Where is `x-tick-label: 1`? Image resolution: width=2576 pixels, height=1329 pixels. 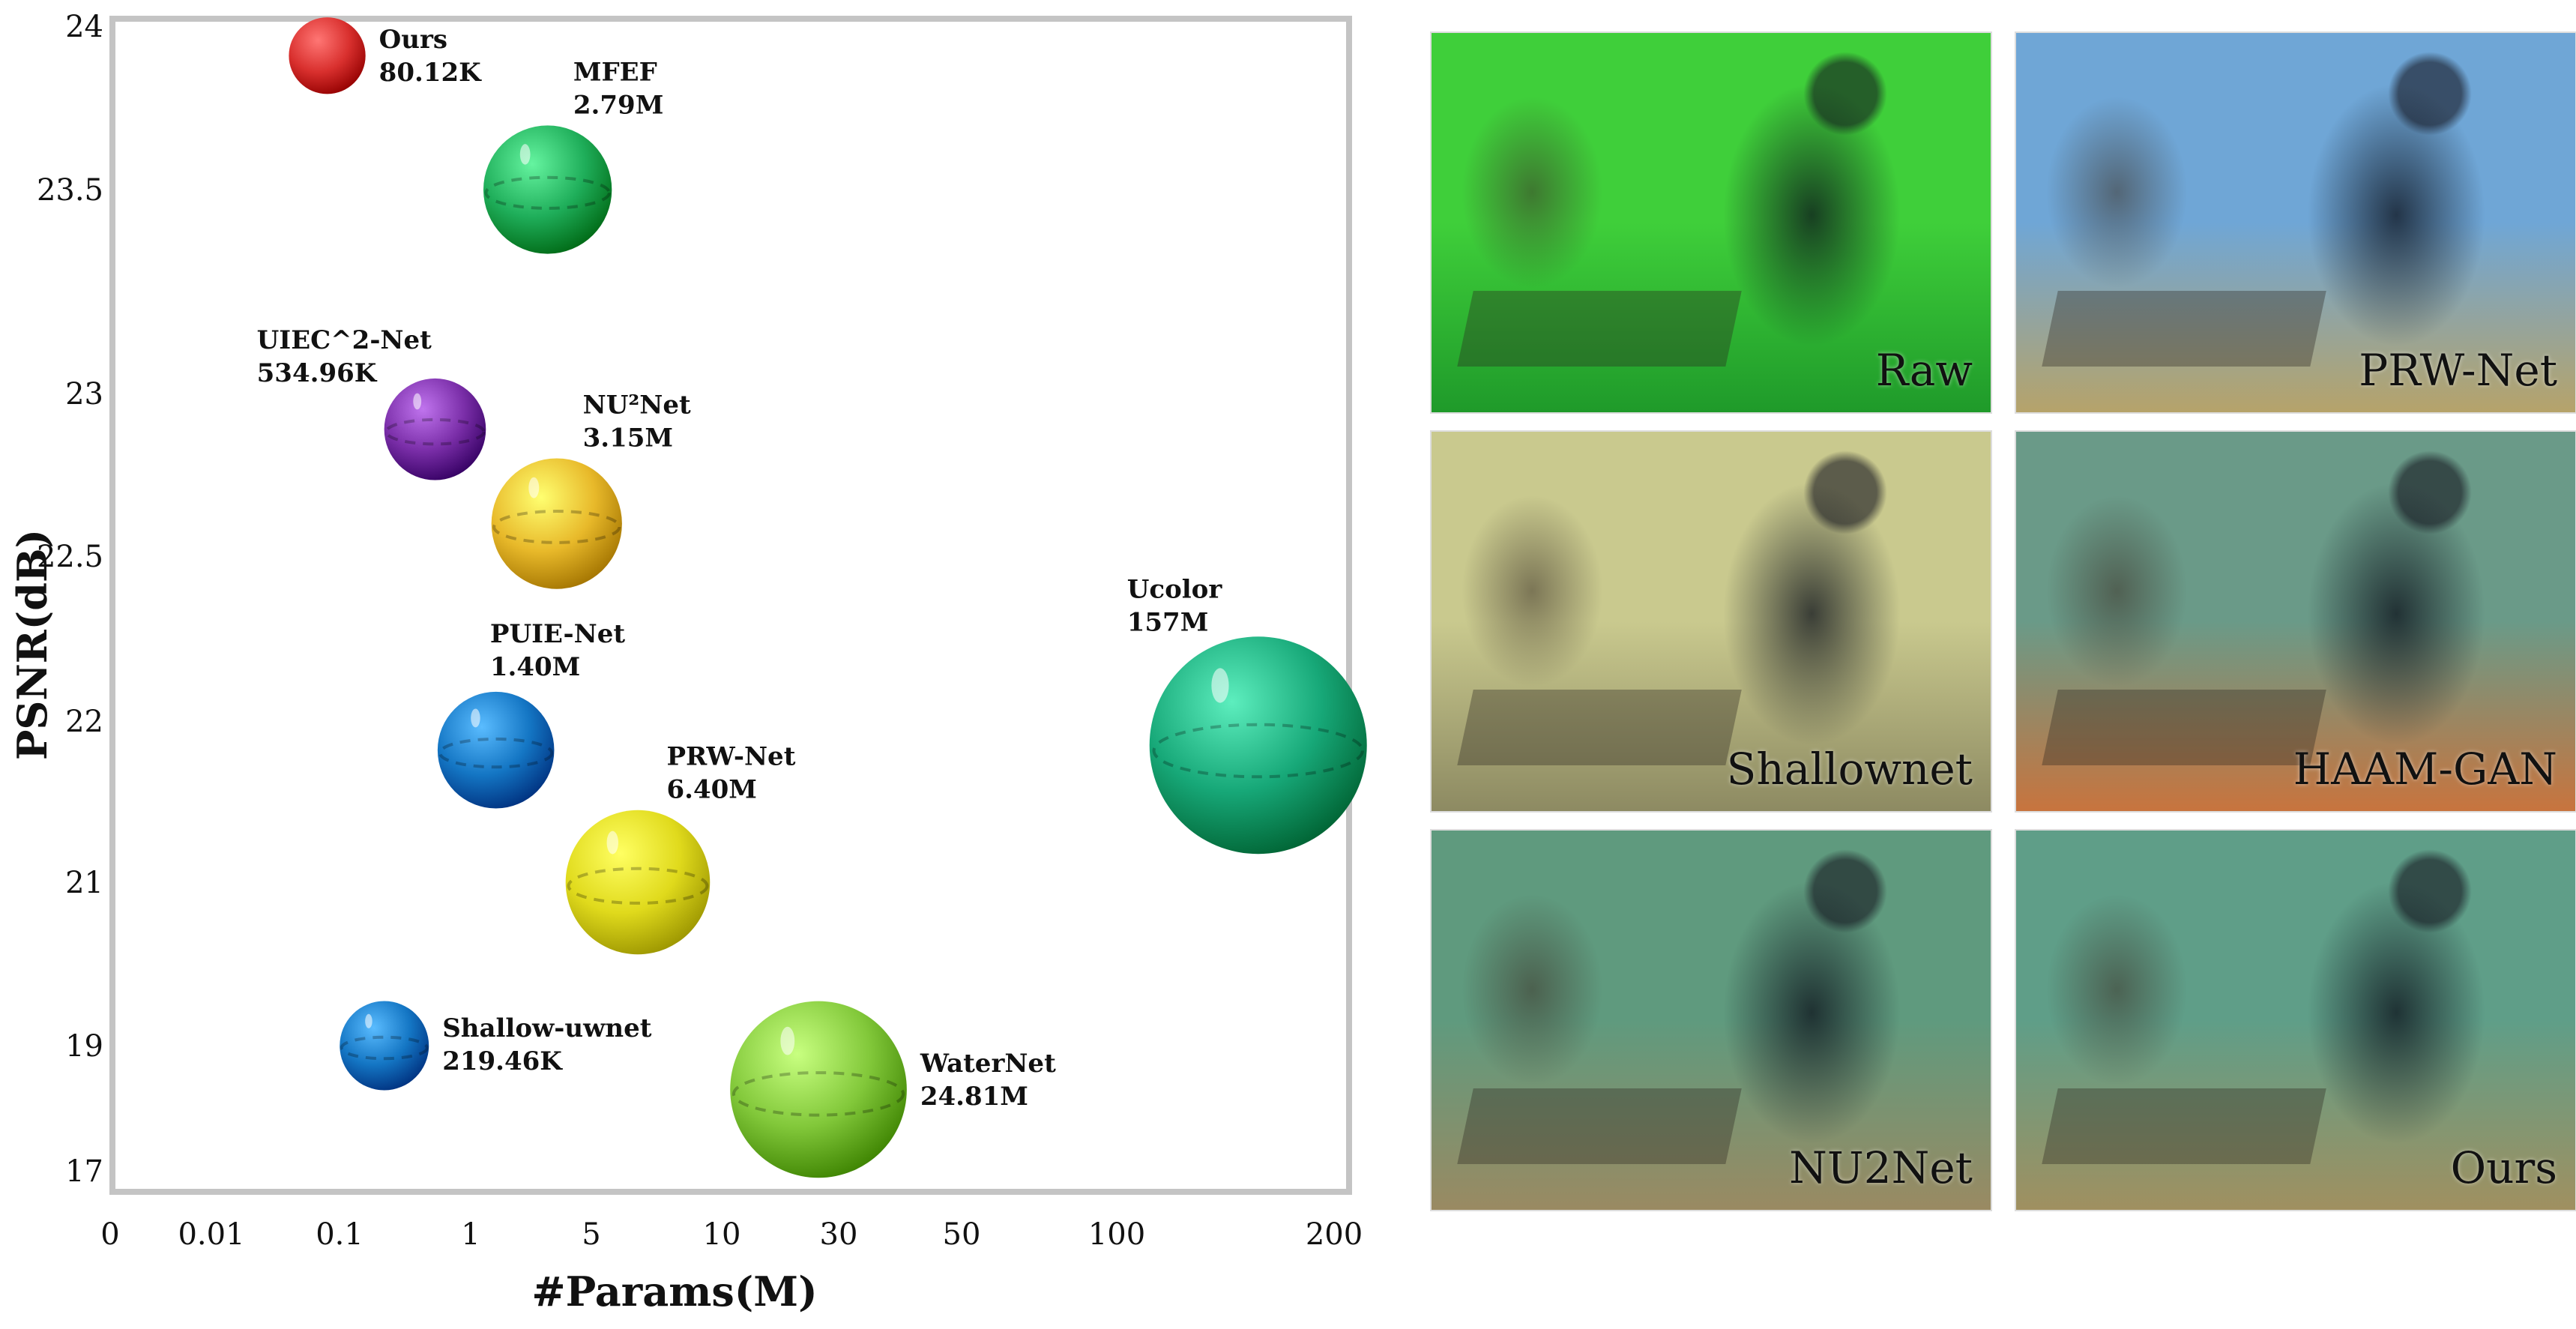 x-tick-label: 1 is located at coordinates (471, 1234).